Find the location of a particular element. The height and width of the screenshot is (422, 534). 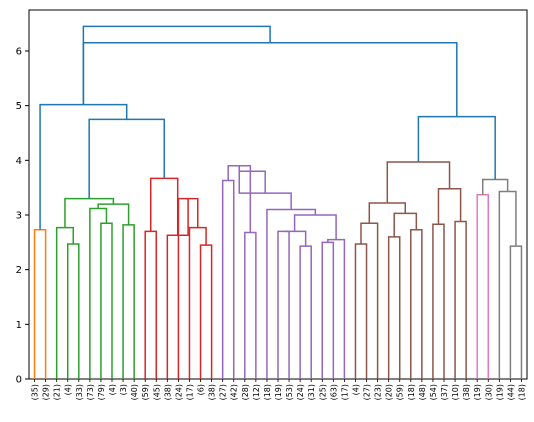

leaf-label-9: (40) is located at coordinates (134, 392).